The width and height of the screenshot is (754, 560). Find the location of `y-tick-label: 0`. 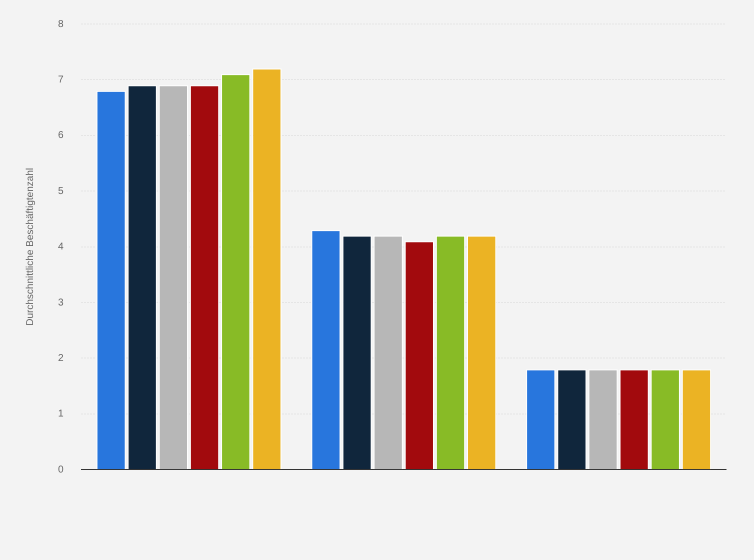

y-tick-label: 0 is located at coordinates (61, 470).